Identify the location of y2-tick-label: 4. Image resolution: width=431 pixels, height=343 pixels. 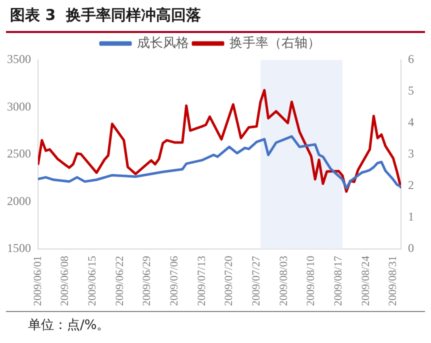
(411, 122).